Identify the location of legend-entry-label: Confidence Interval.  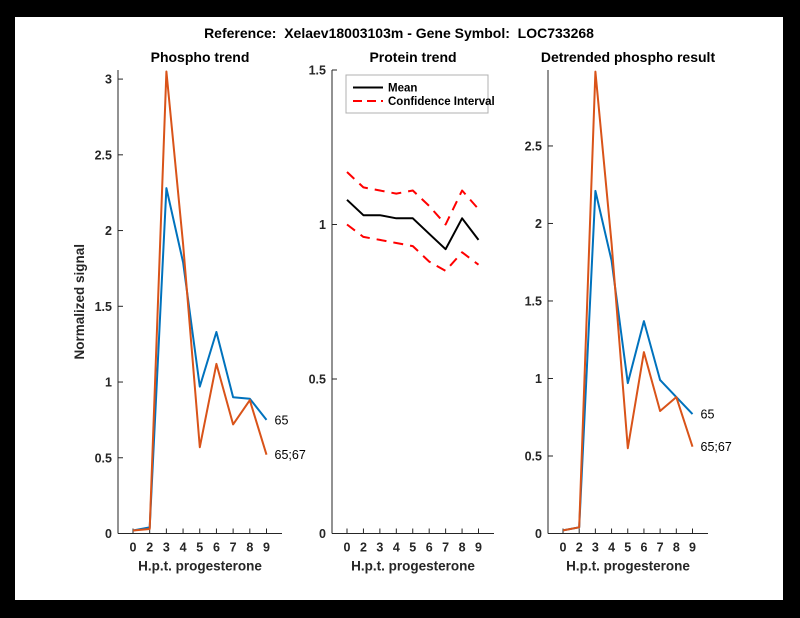
(441, 102).